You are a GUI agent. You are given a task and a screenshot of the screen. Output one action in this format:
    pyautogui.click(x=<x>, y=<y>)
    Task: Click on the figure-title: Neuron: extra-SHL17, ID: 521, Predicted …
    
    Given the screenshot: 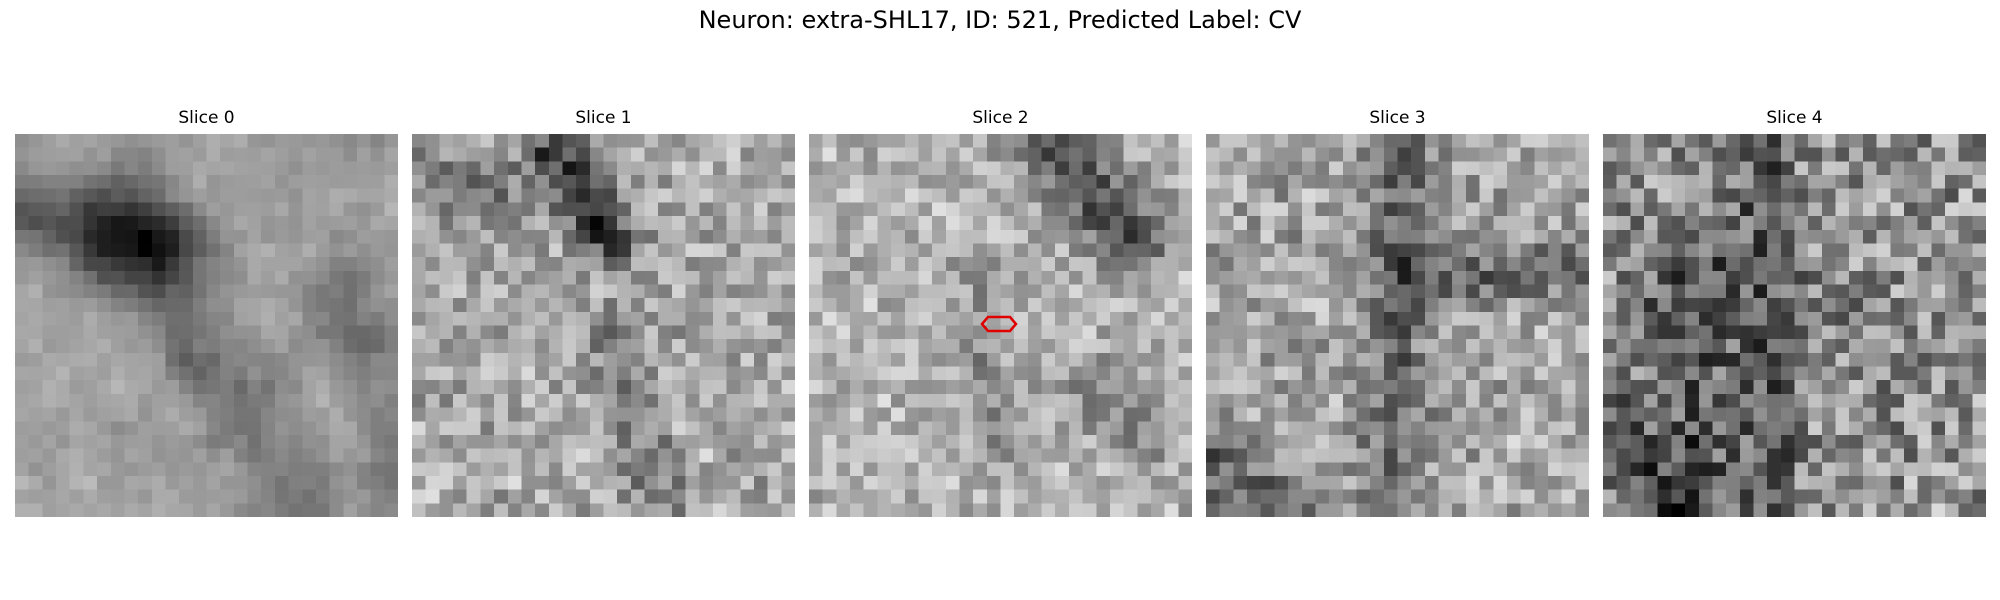 What is the action you would take?
    pyautogui.click(x=1000, y=20)
    